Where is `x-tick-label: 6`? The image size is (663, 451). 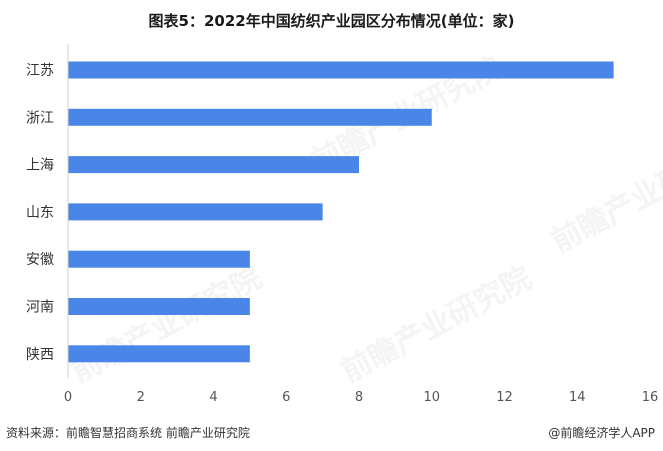
x-tick-label: 6 is located at coordinates (286, 397).